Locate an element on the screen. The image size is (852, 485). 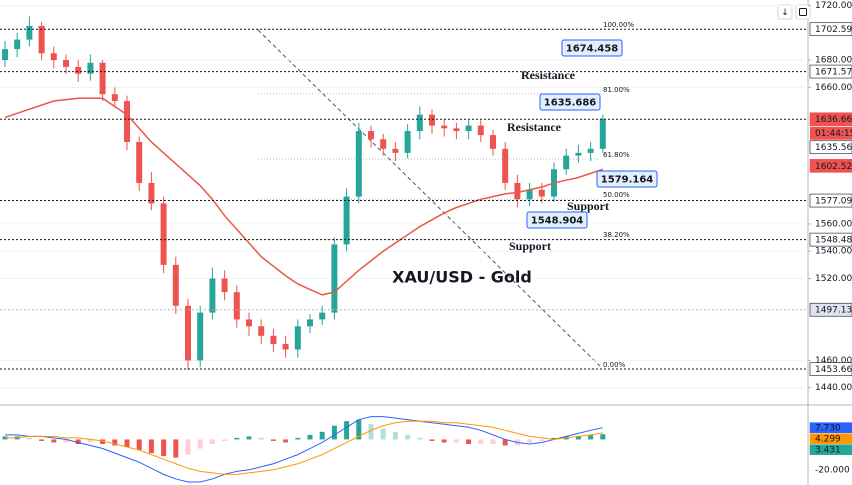
price-tag-label: 1702.593 is located at coordinates (833, 30).